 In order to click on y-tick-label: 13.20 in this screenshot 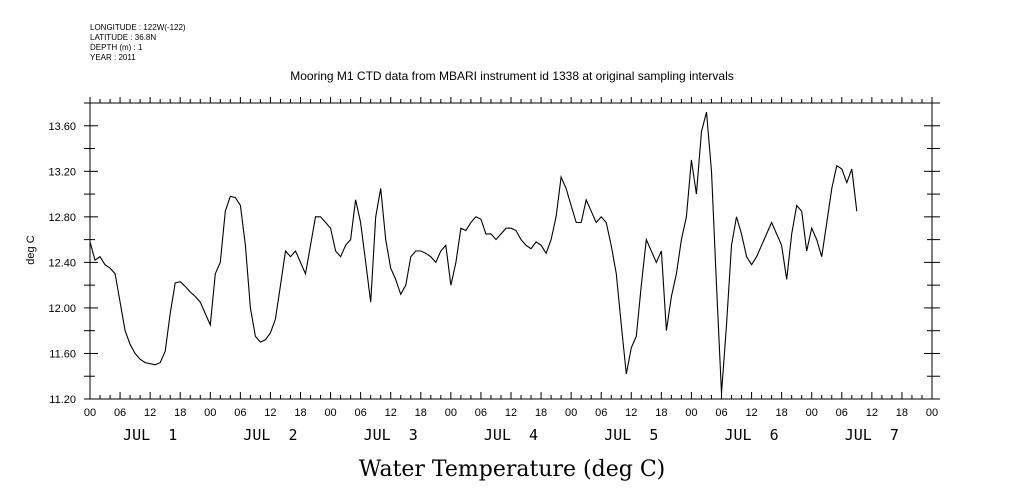, I will do `click(62, 172)`.